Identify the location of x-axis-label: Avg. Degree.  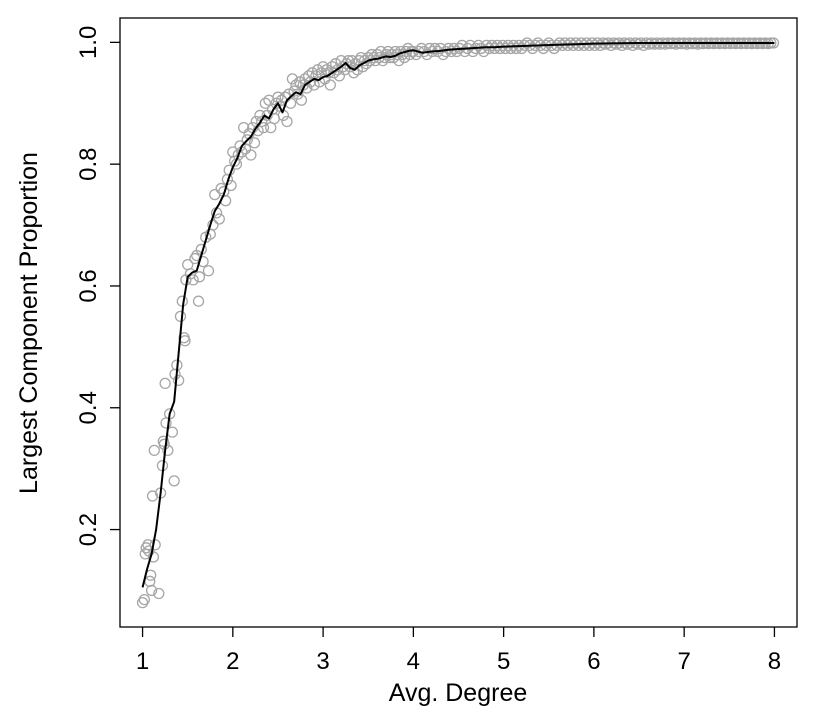
(458, 693).